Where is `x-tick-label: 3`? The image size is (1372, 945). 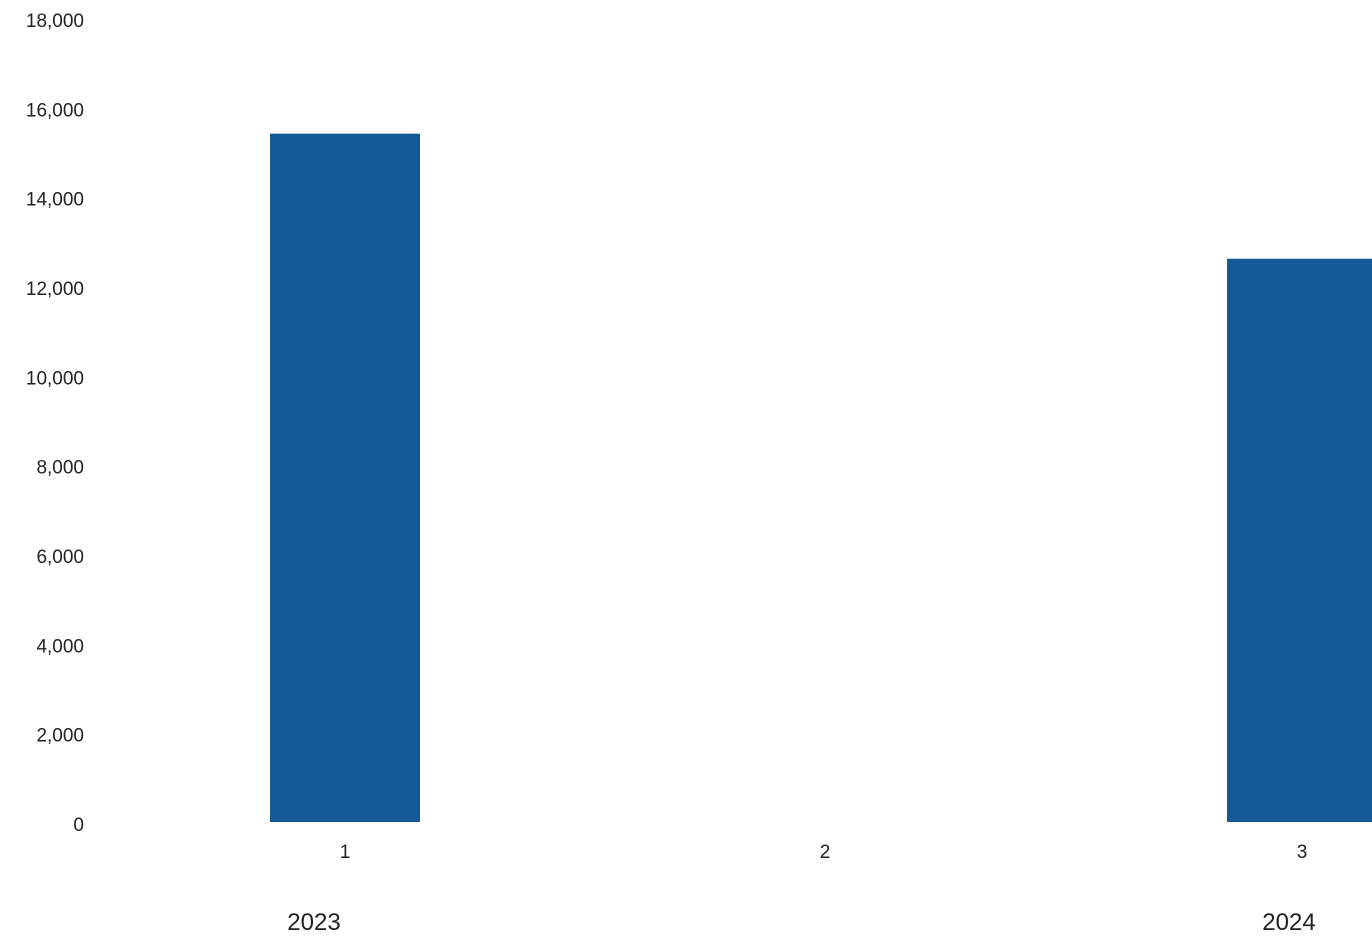 x-tick-label: 3 is located at coordinates (1302, 852).